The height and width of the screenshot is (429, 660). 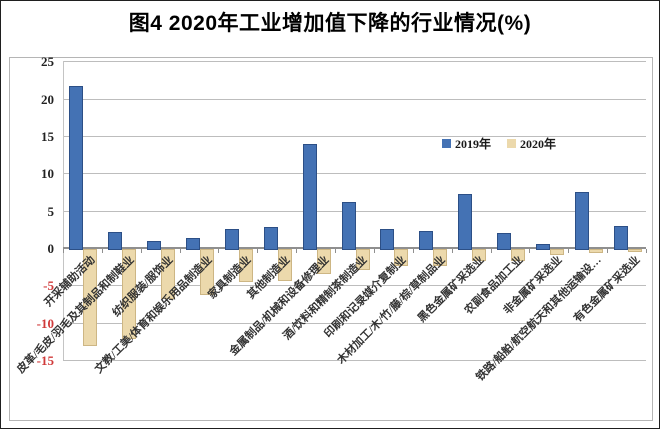 What do you see at coordinates (330, 23) in the screenshot?
I see `chart-title: 图4 2020年工业增加值下降的行业情况(%)` at bounding box center [330, 23].